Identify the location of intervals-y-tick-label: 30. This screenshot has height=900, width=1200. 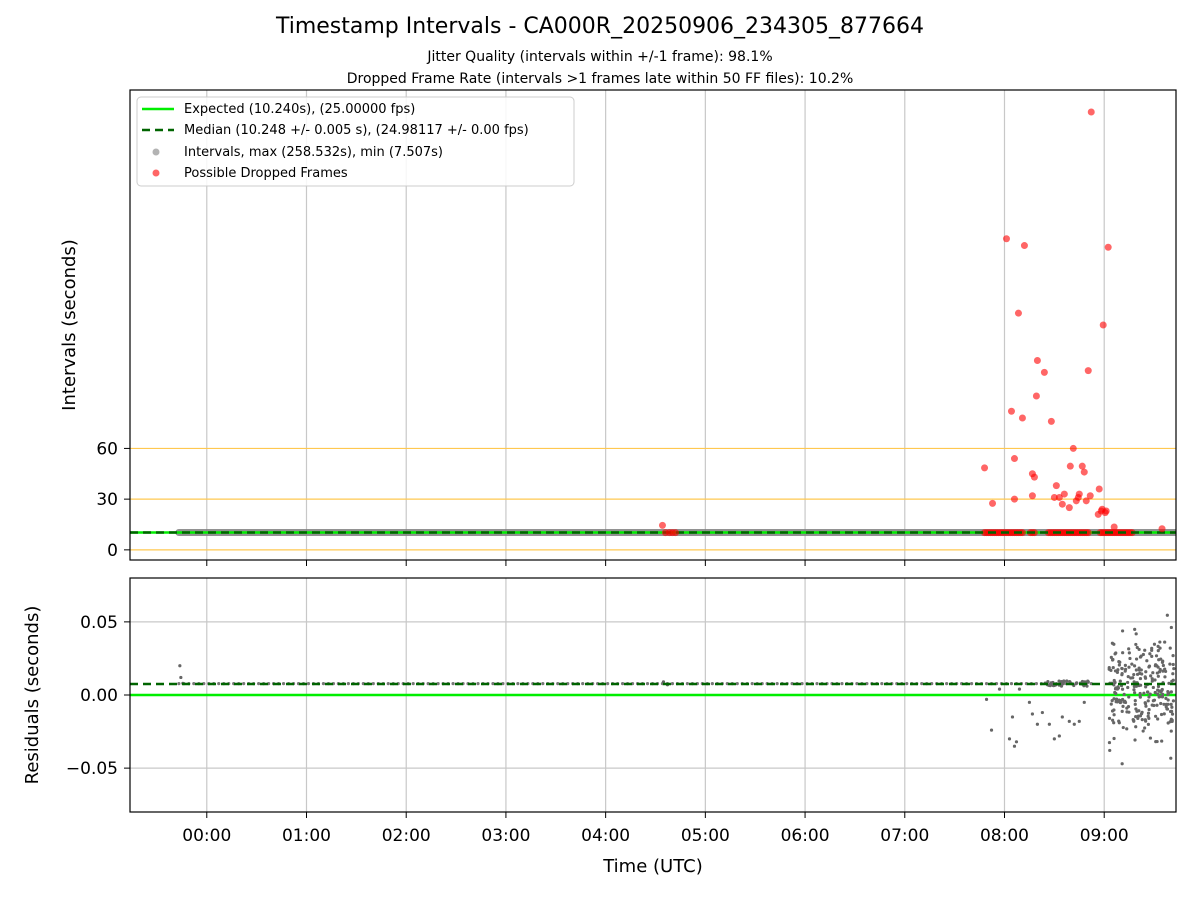
(107, 500).